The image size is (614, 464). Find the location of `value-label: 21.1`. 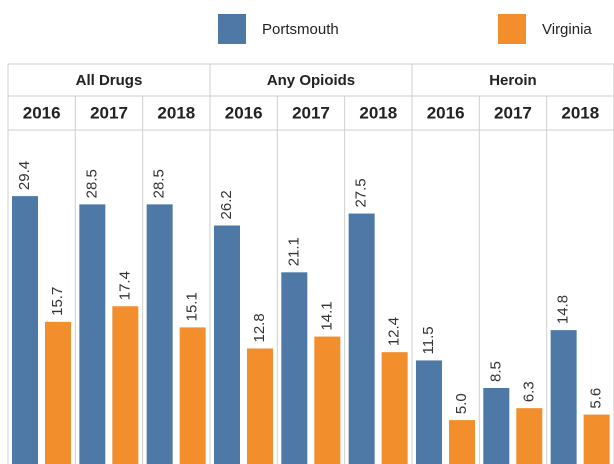

value-label: 21.1 is located at coordinates (293, 251).